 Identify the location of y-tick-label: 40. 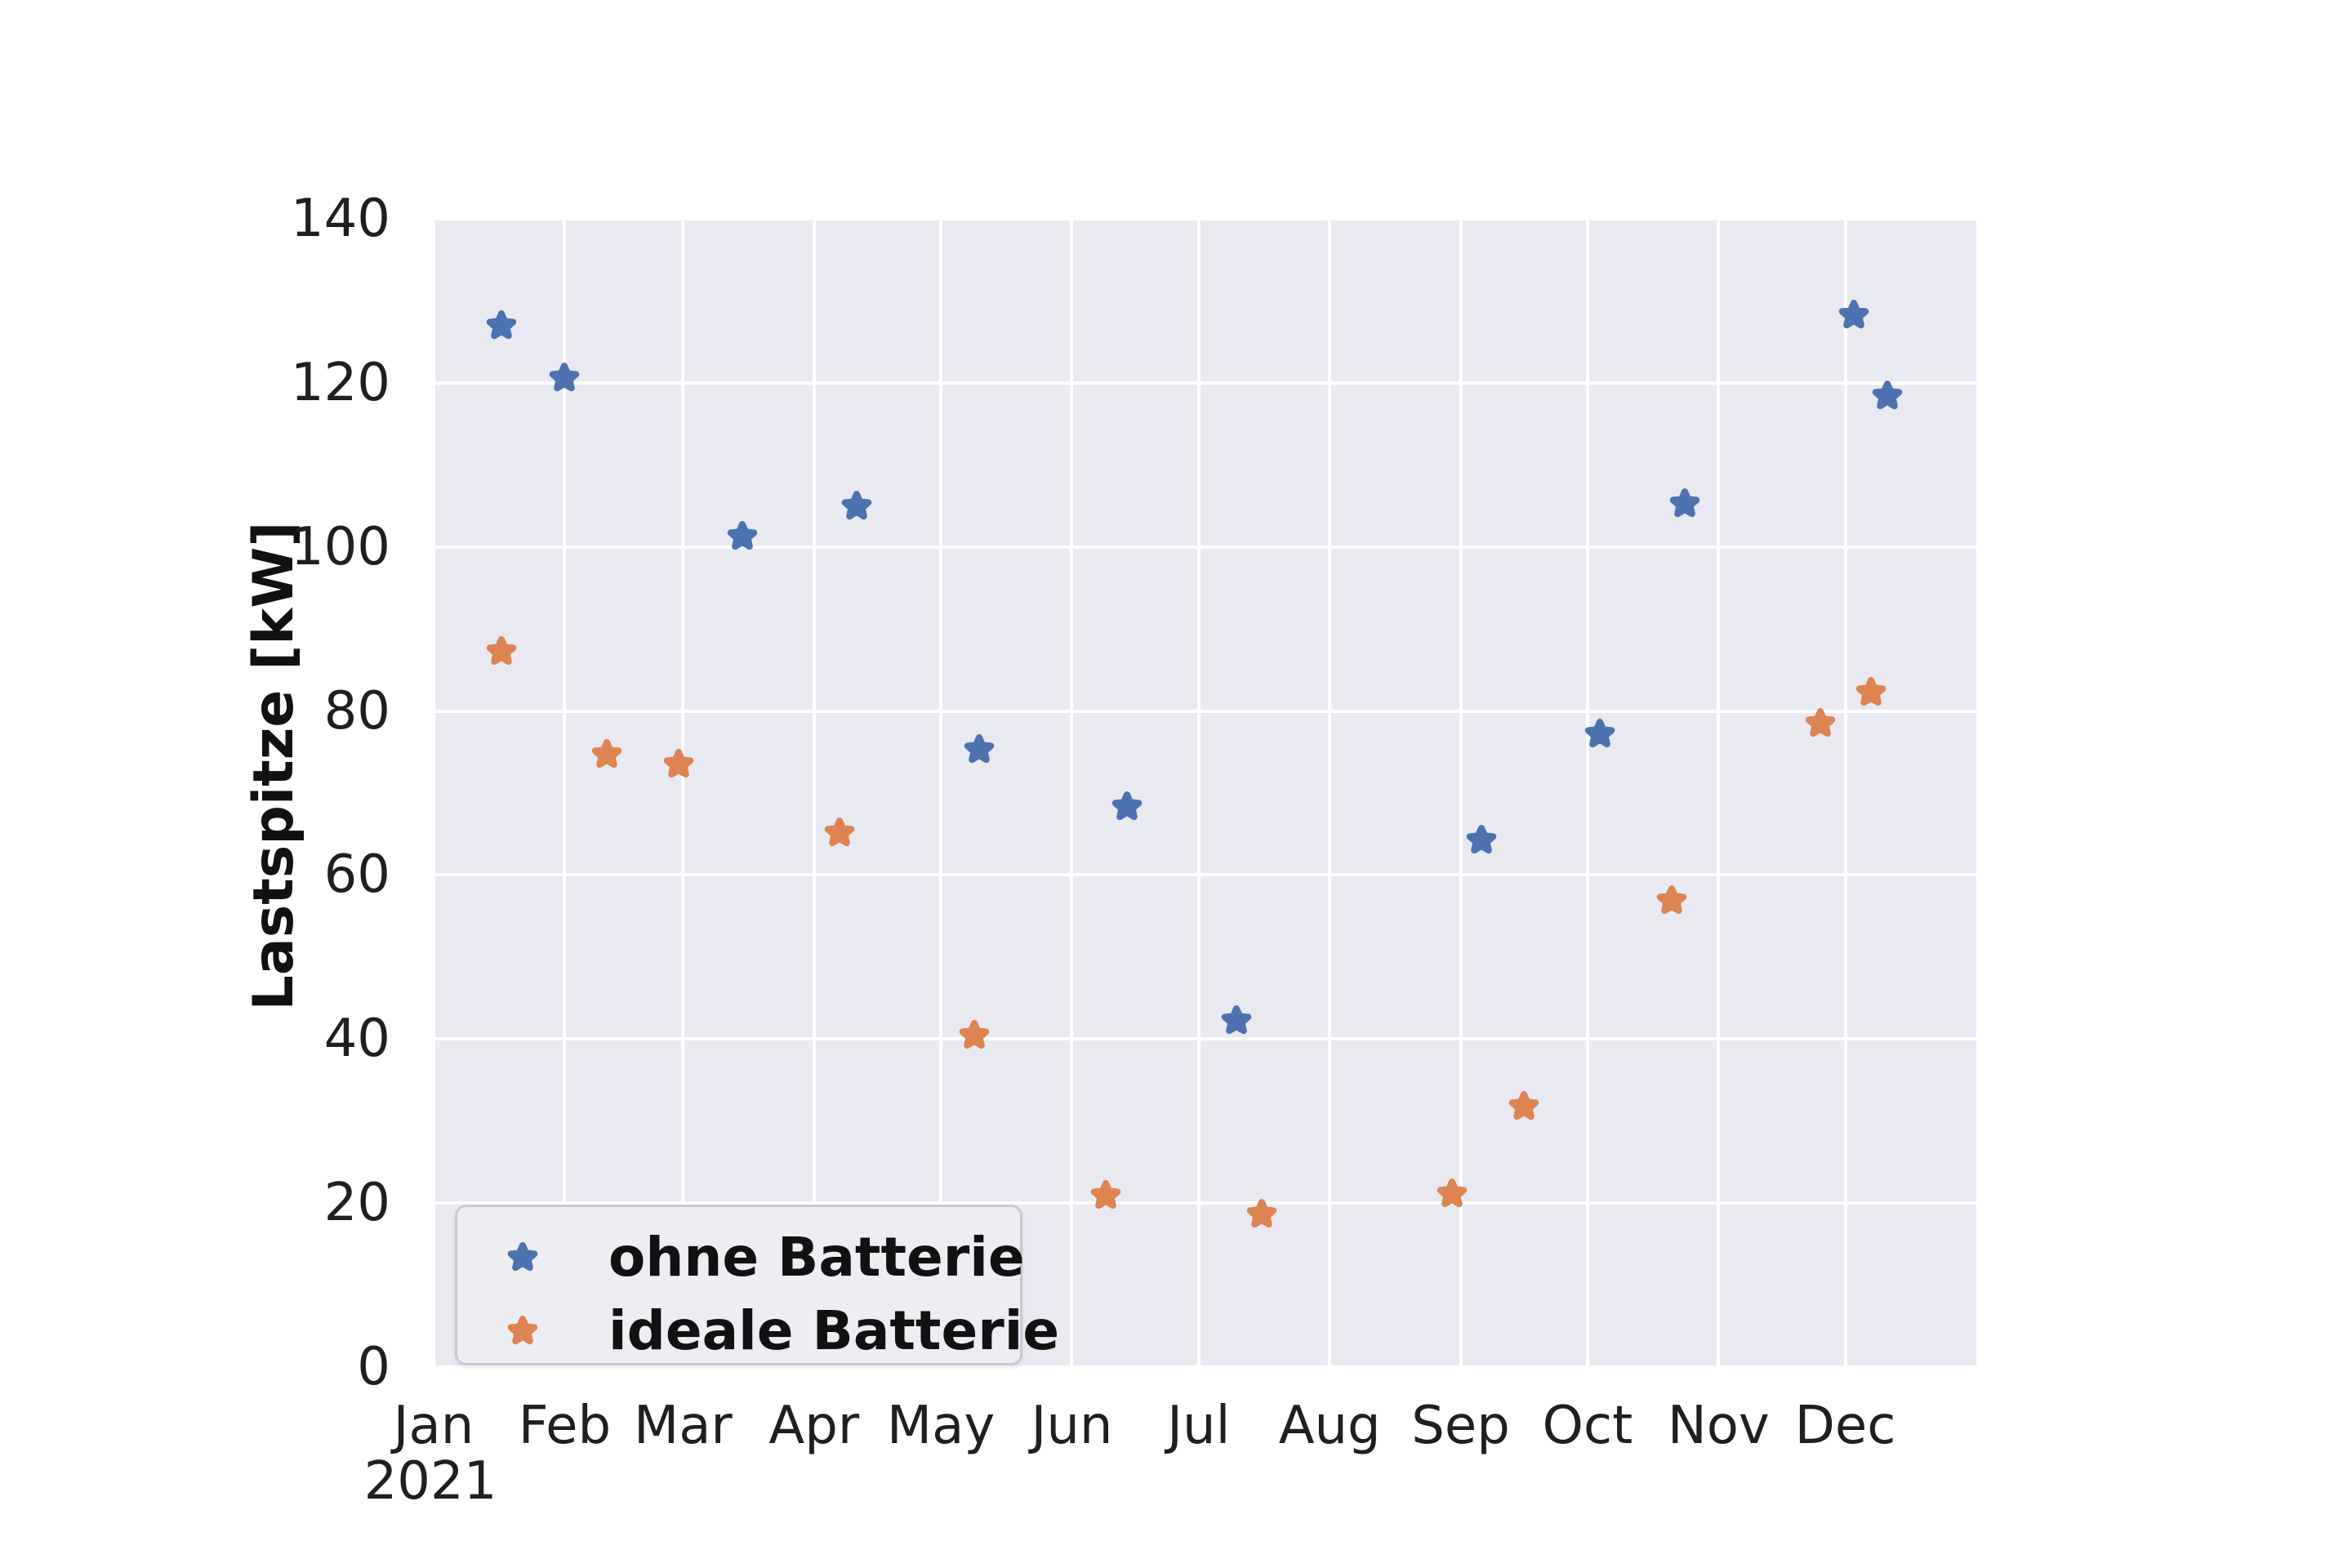
(356, 1039).